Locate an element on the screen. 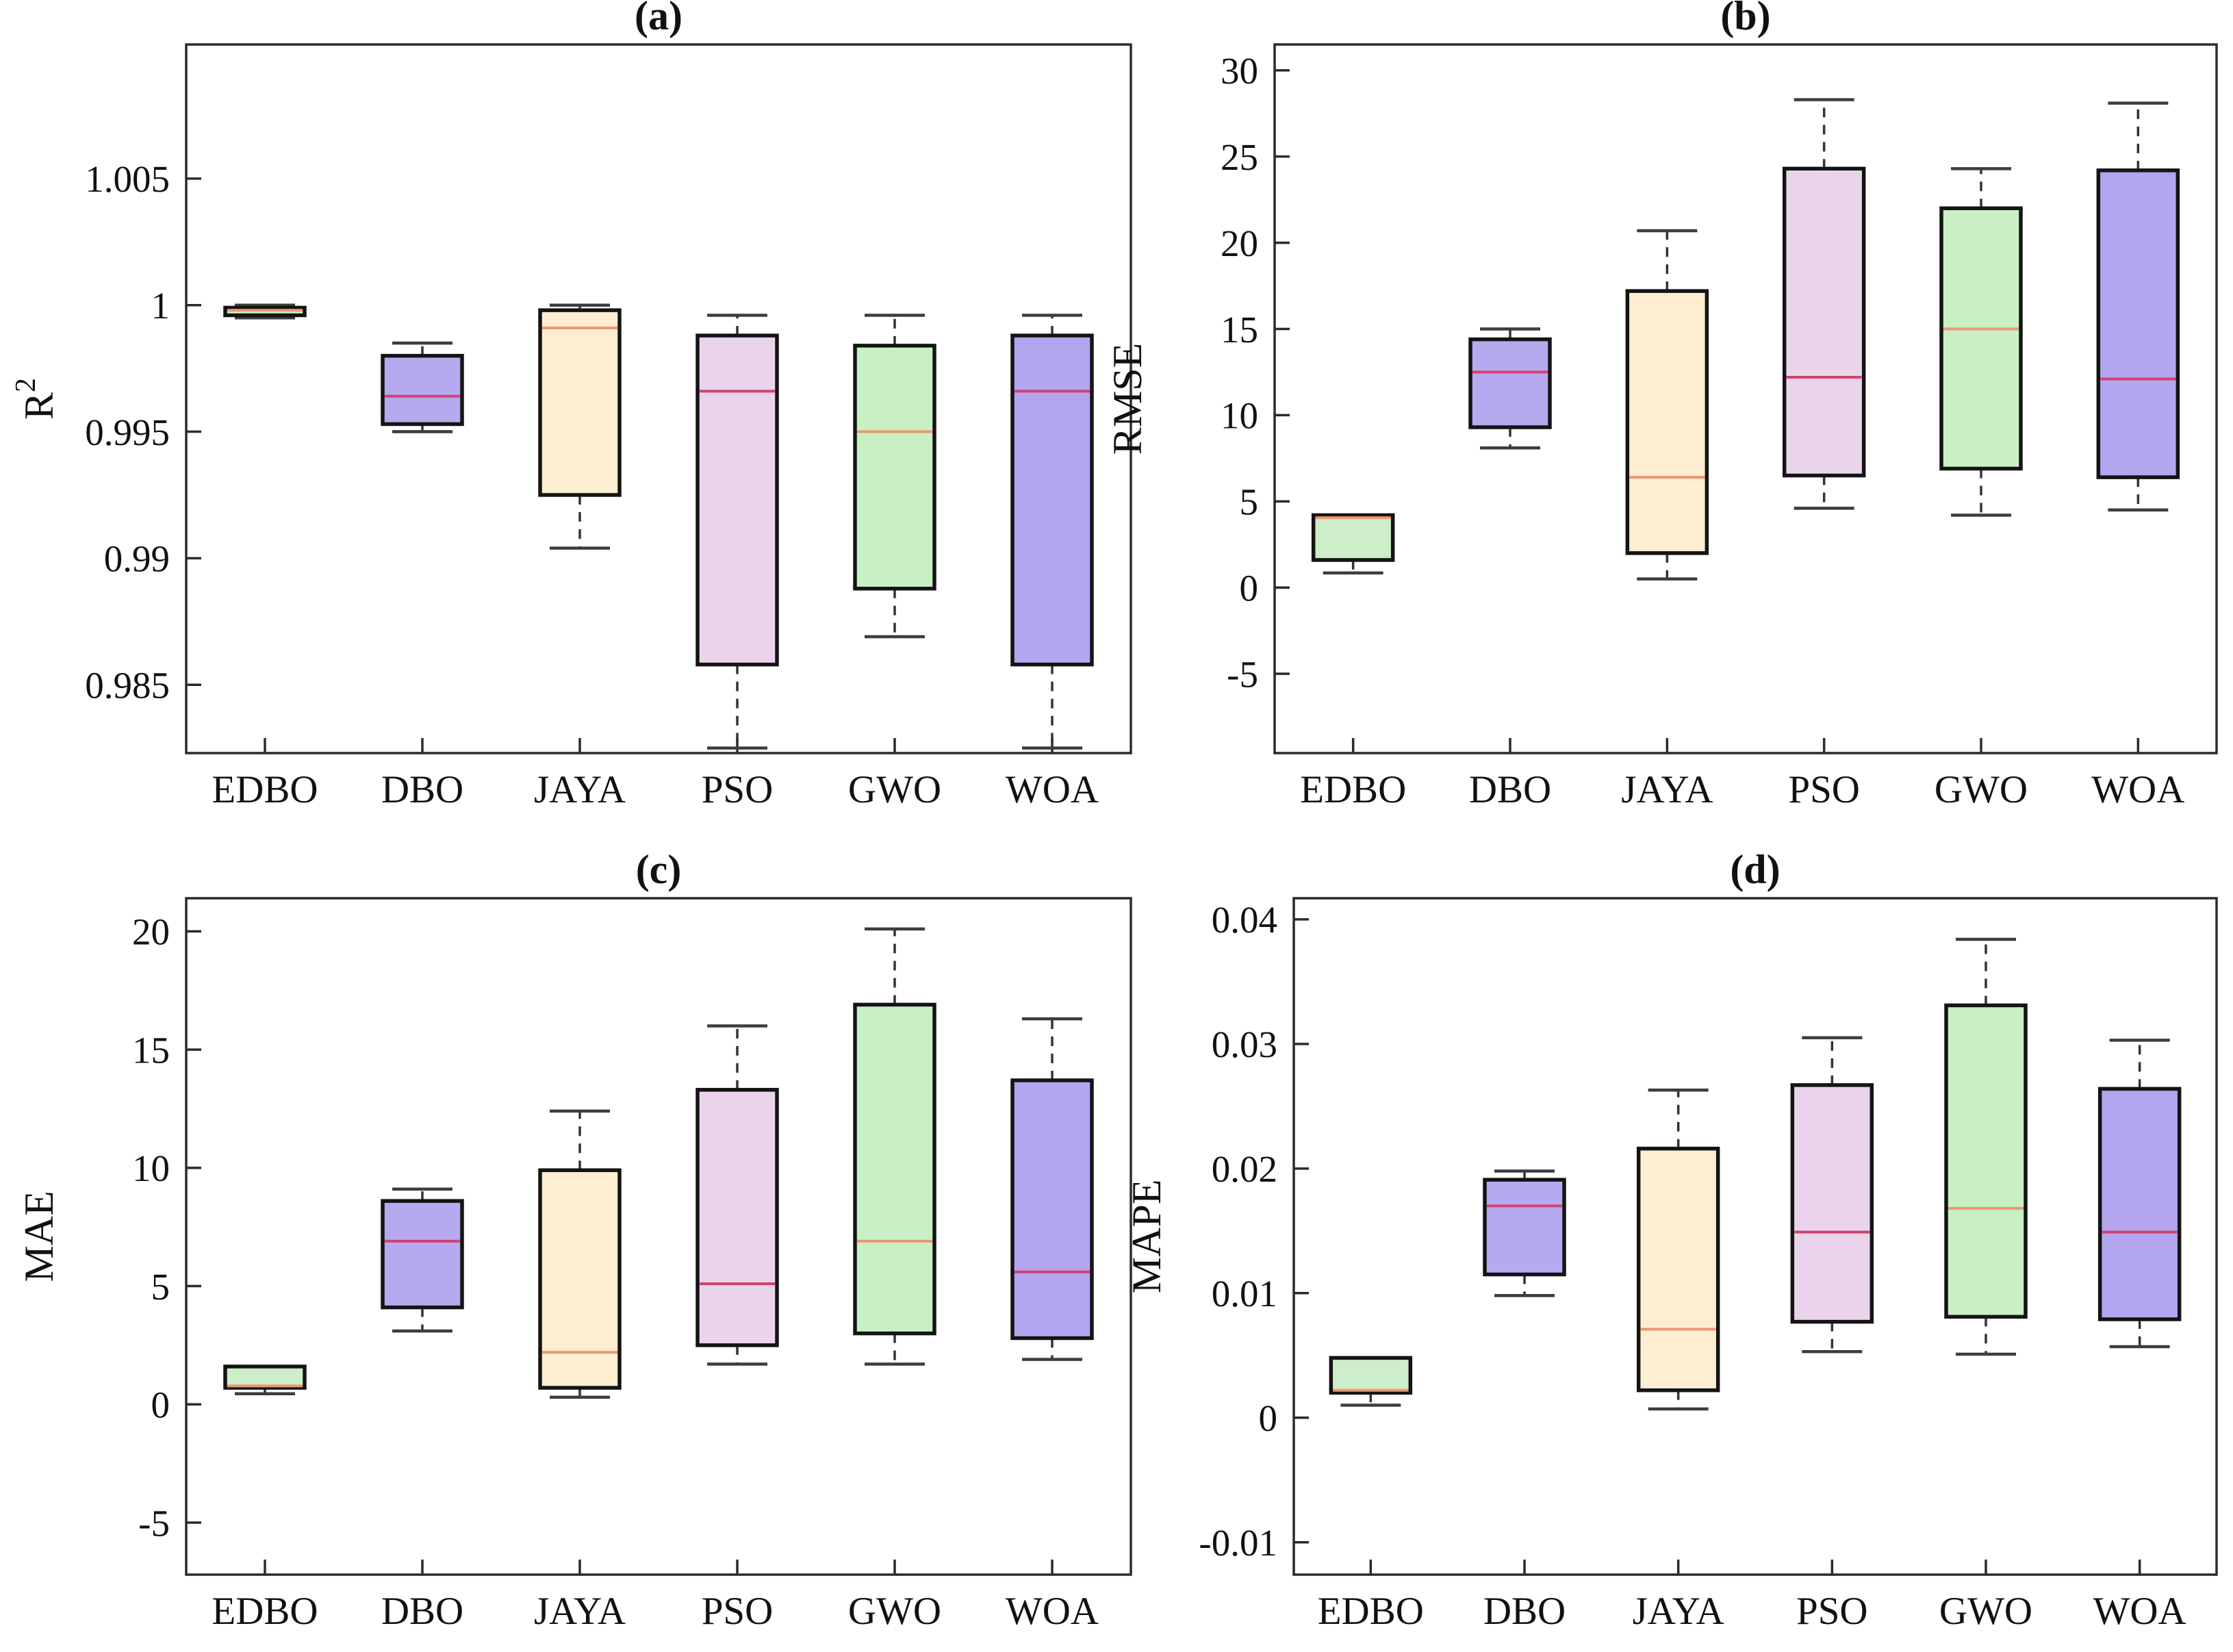 The height and width of the screenshot is (1652, 2233). y-tick-label: 0.01 is located at coordinates (1244, 1293).